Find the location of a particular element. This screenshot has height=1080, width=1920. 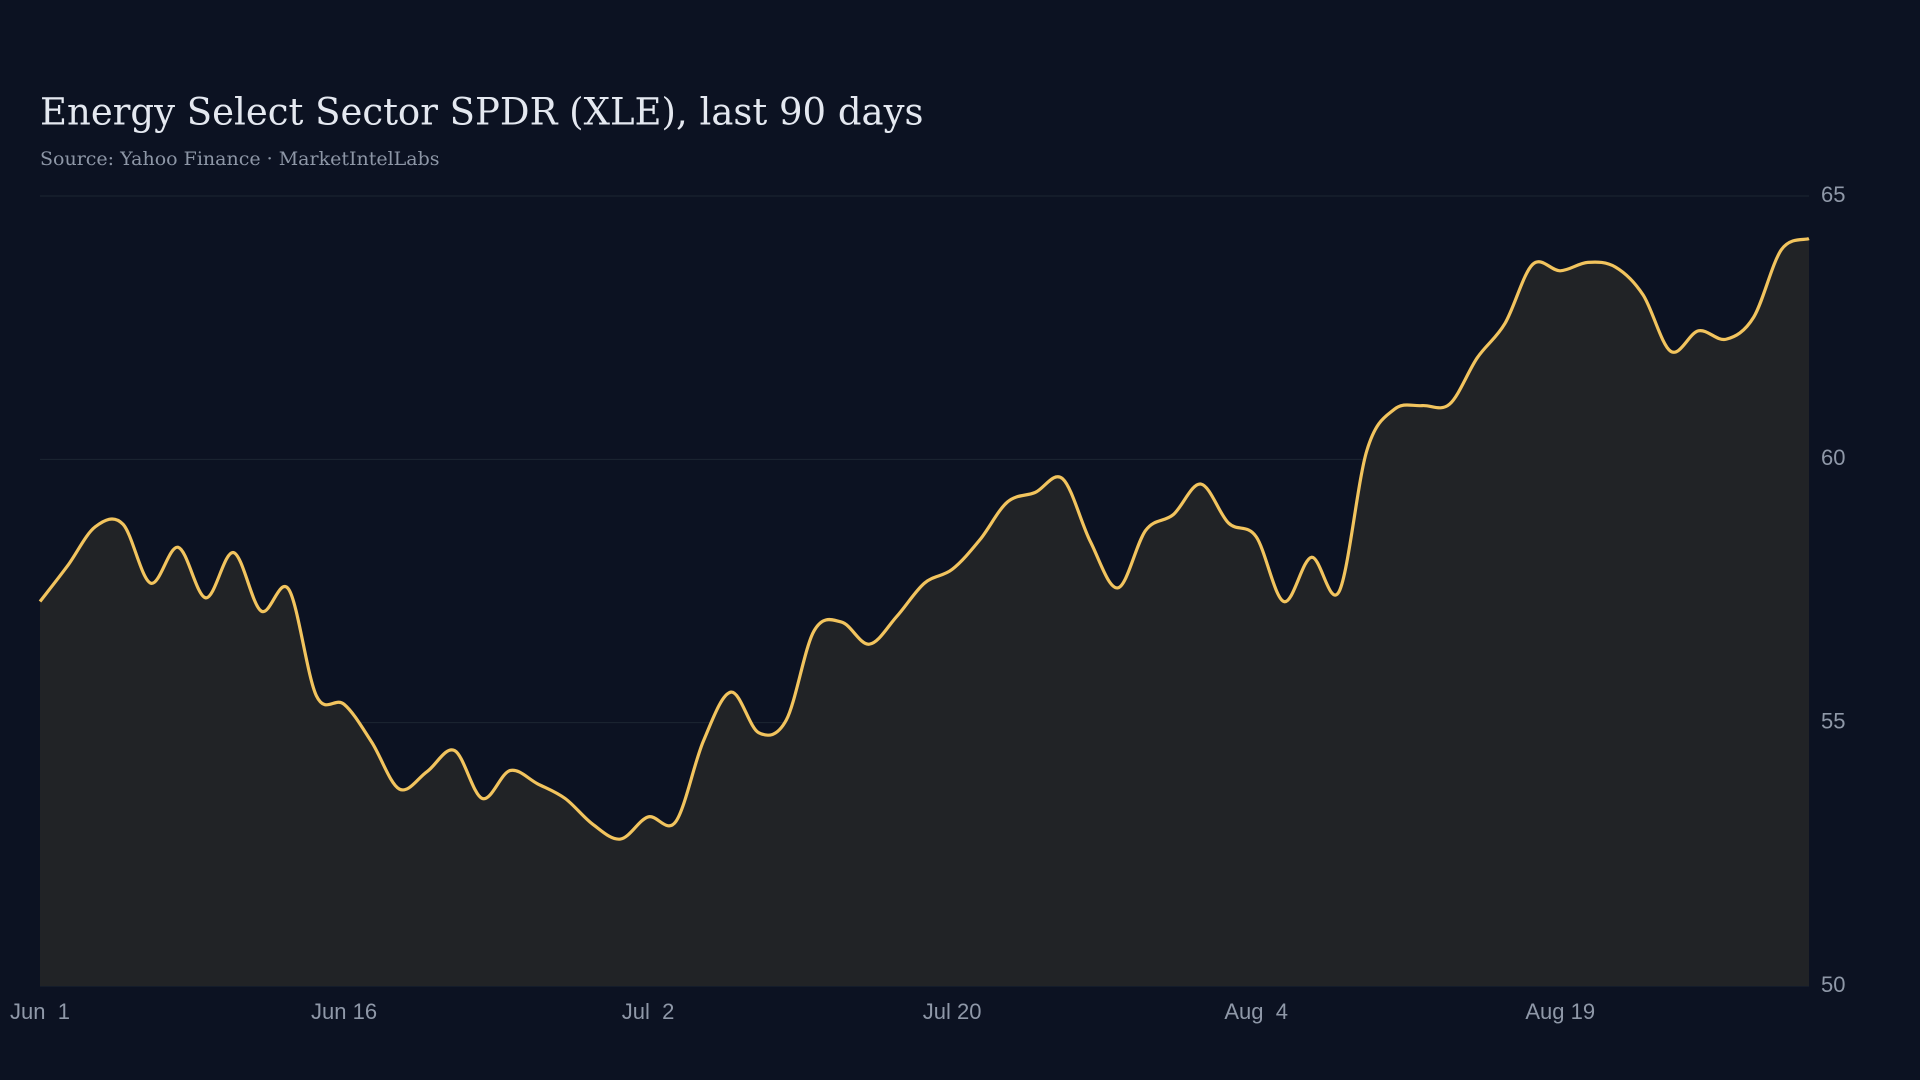

x-tick-label: Jun 16 is located at coordinates (344, 1011).